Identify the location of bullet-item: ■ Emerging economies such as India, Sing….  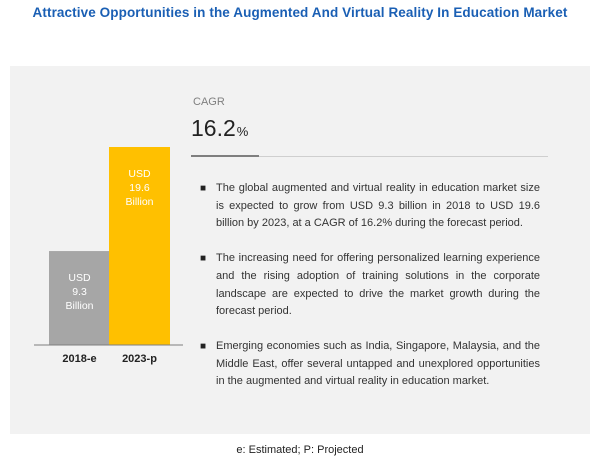
(369, 364).